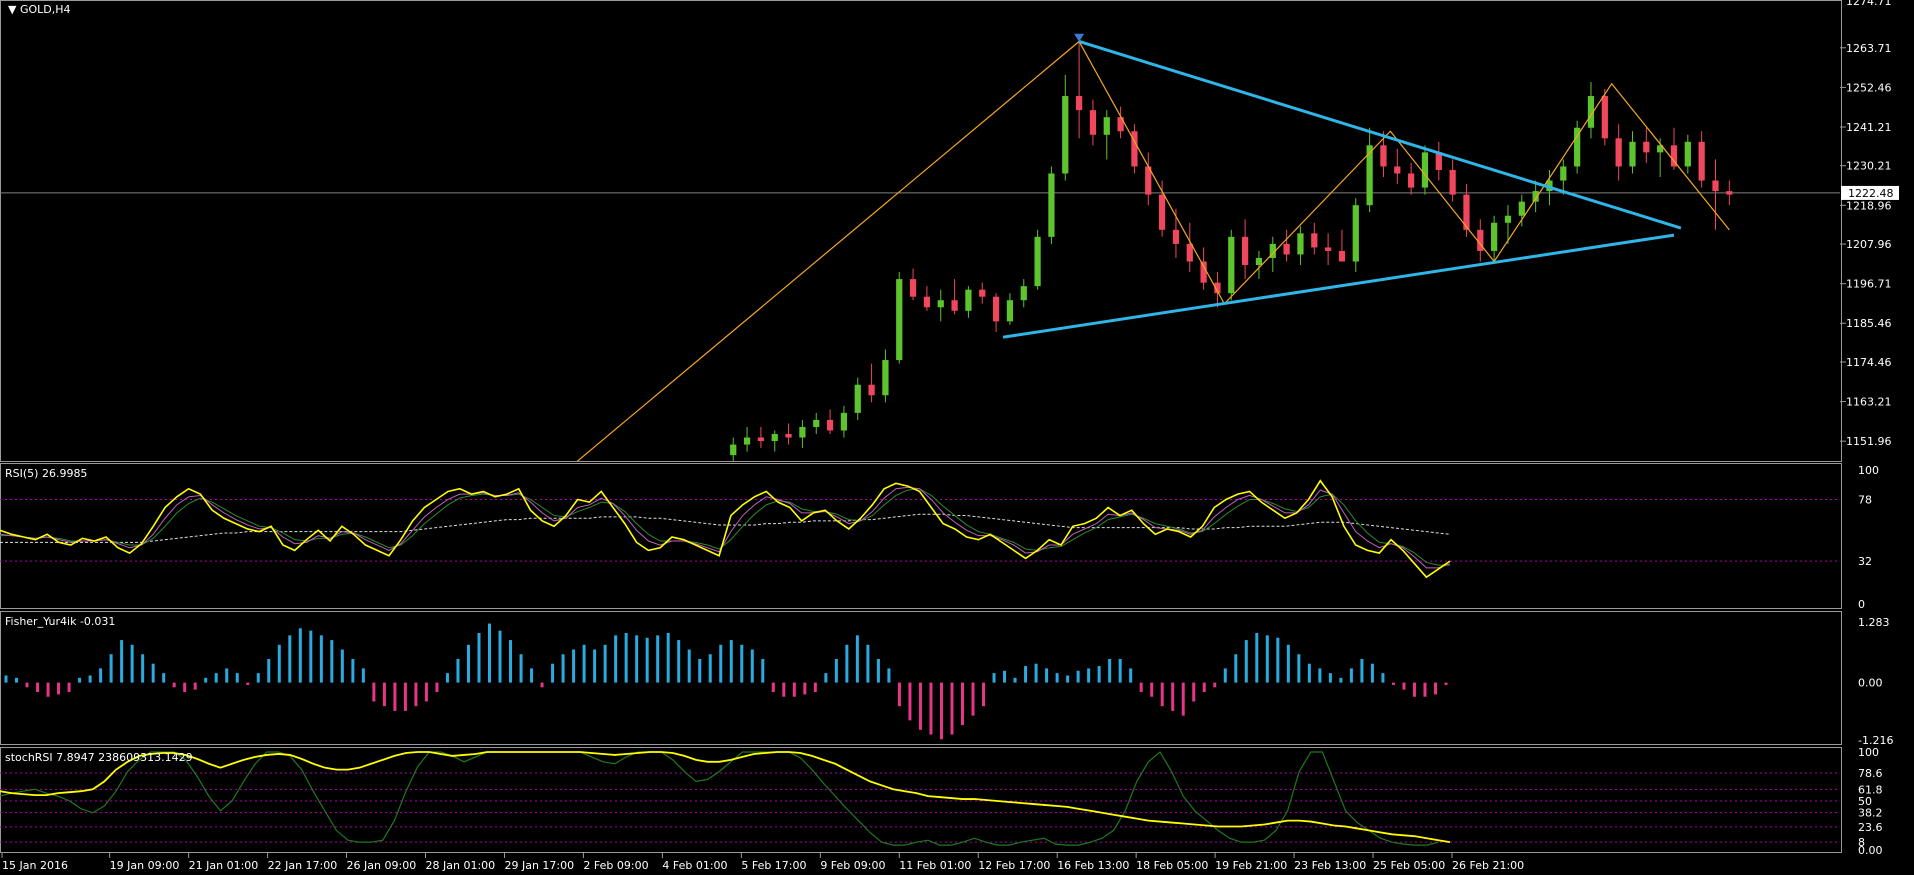 This screenshot has width=1914, height=875. What do you see at coordinates (1870, 850) in the screenshot?
I see `stoch-tick-label: 0.00` at bounding box center [1870, 850].